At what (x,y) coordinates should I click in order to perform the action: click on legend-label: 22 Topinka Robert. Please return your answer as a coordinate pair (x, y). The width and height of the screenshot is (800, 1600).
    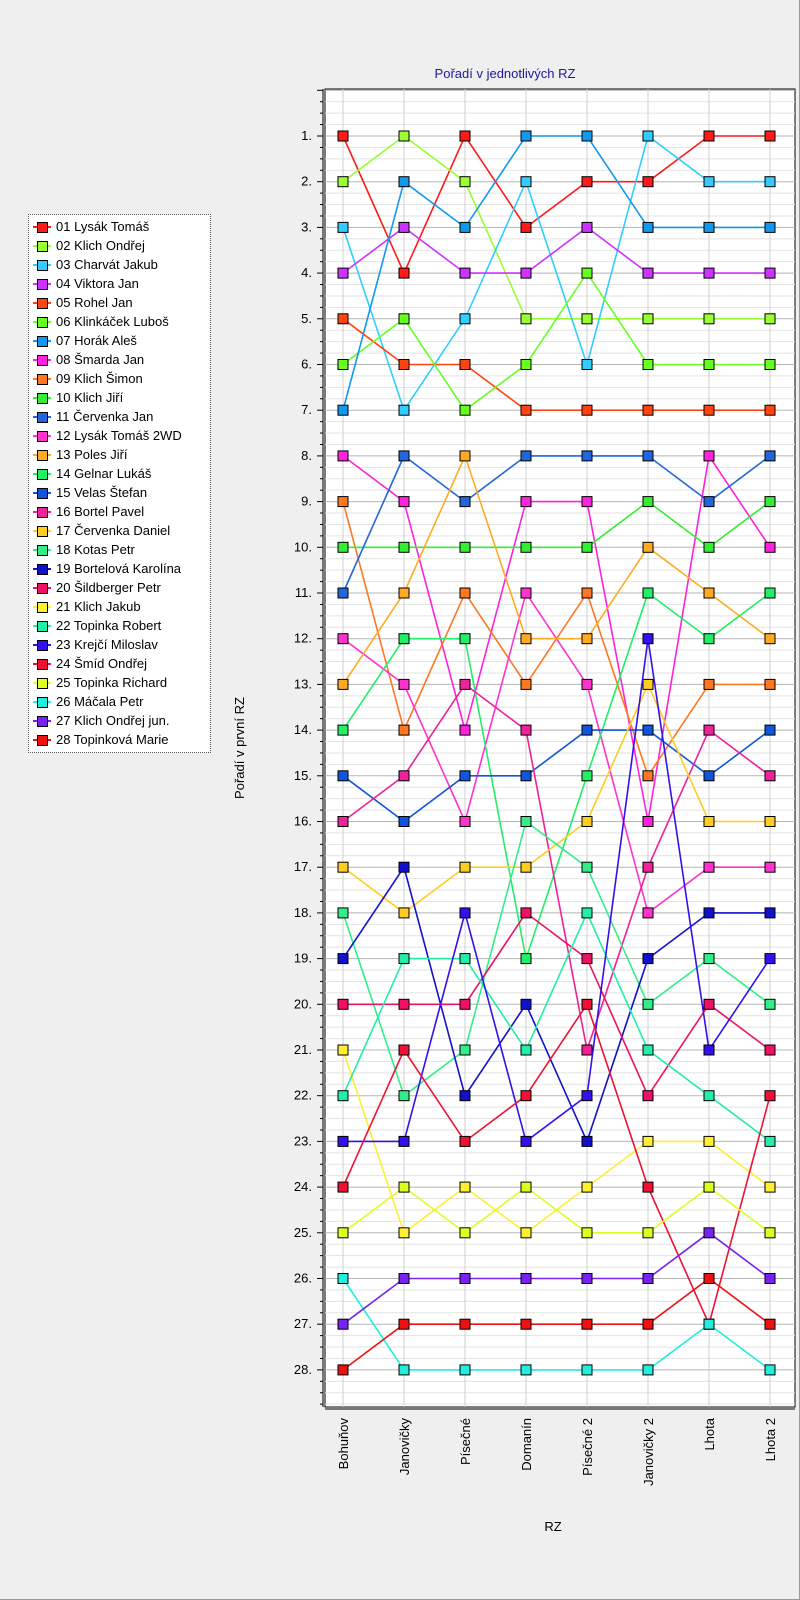
    Looking at the image, I should click on (109, 625).